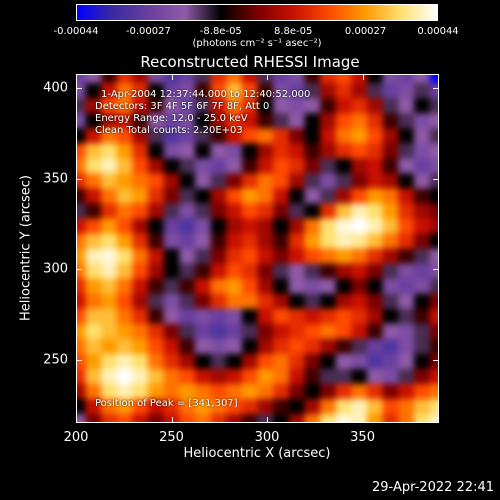  What do you see at coordinates (257, 453) in the screenshot?
I see `x-axis-label: Heliocentric X (arcsec)` at bounding box center [257, 453].